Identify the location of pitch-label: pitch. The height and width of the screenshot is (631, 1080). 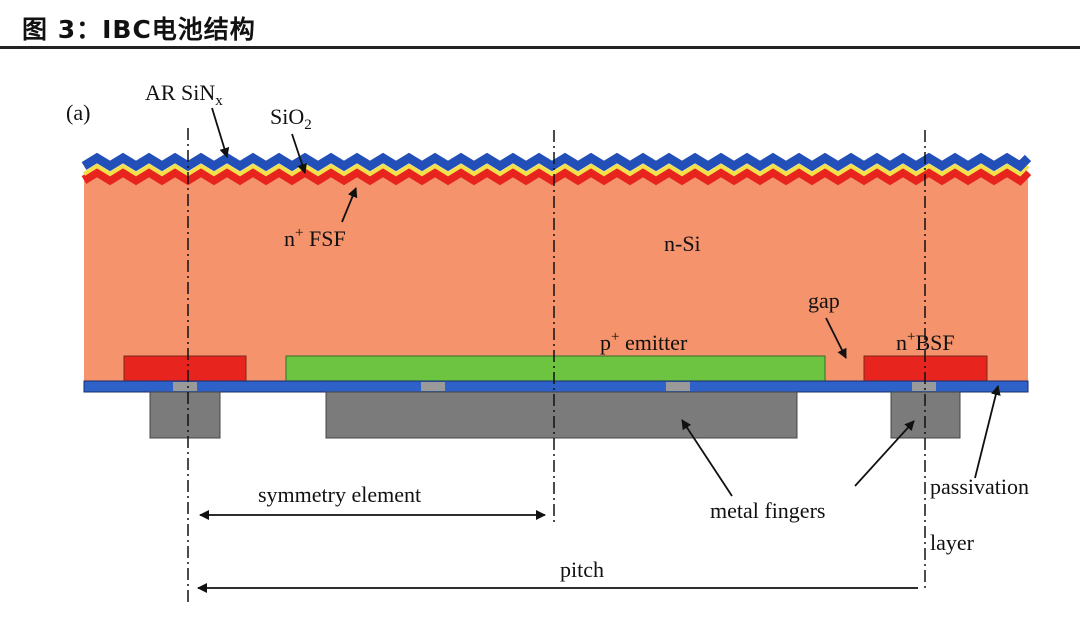
(582, 569).